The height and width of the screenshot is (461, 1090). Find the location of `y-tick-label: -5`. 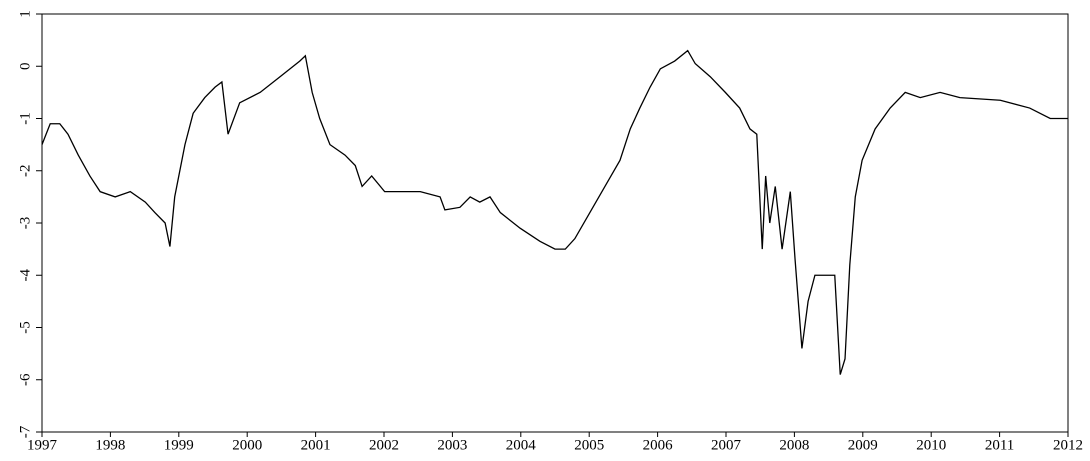

y-tick-label: -5 is located at coordinates (25, 327).